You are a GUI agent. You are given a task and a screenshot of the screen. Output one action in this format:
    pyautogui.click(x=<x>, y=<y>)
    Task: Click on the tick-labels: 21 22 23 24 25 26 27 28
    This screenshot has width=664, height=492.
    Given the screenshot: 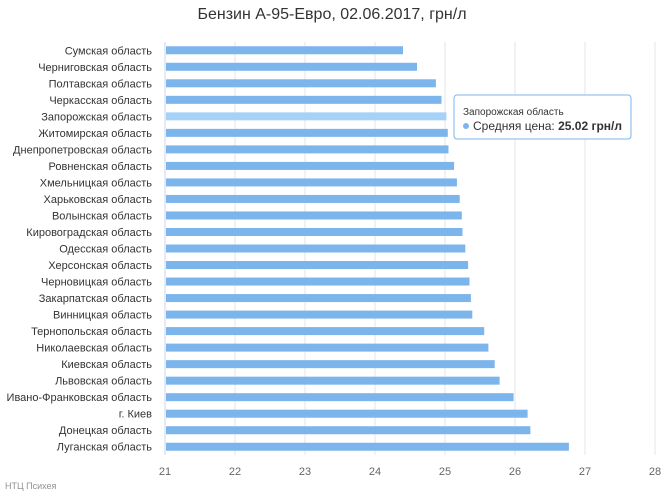 What is the action you would take?
    pyautogui.click(x=410, y=472)
    